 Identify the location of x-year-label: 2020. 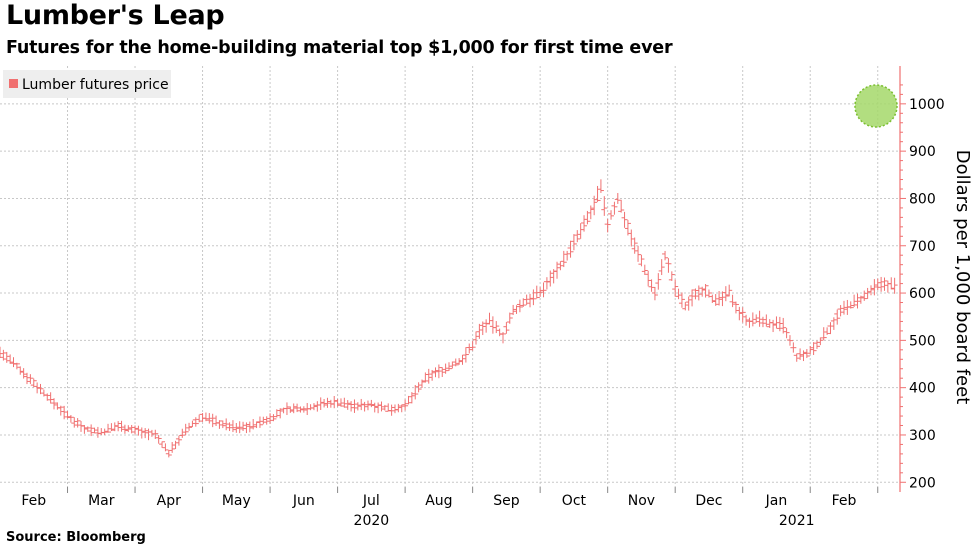
(372, 521).